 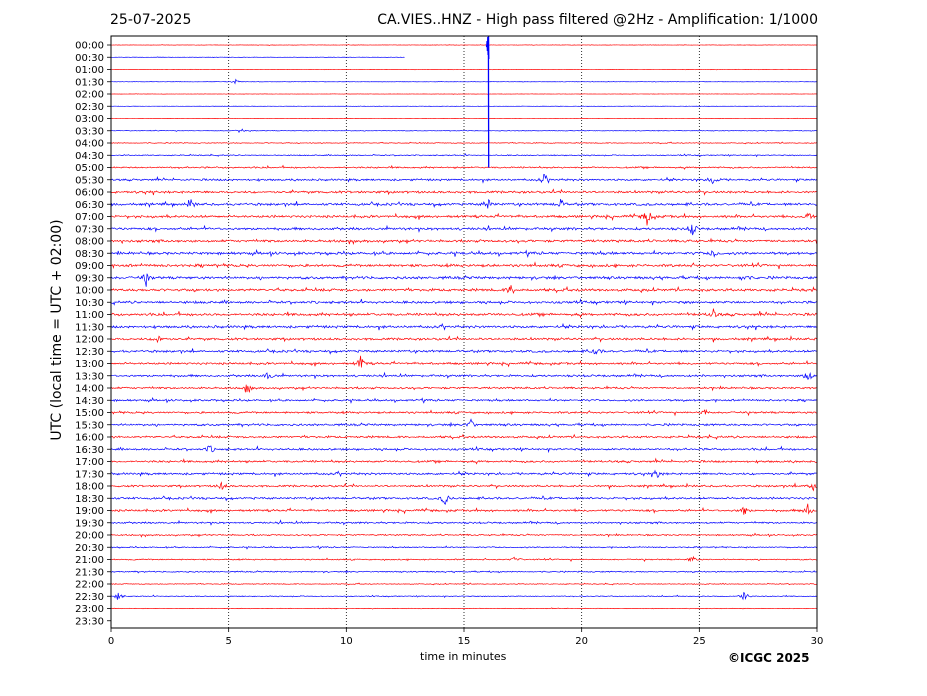 What do you see at coordinates (89, 217) in the screenshot?
I see `y-tick-label: 07:00` at bounding box center [89, 217].